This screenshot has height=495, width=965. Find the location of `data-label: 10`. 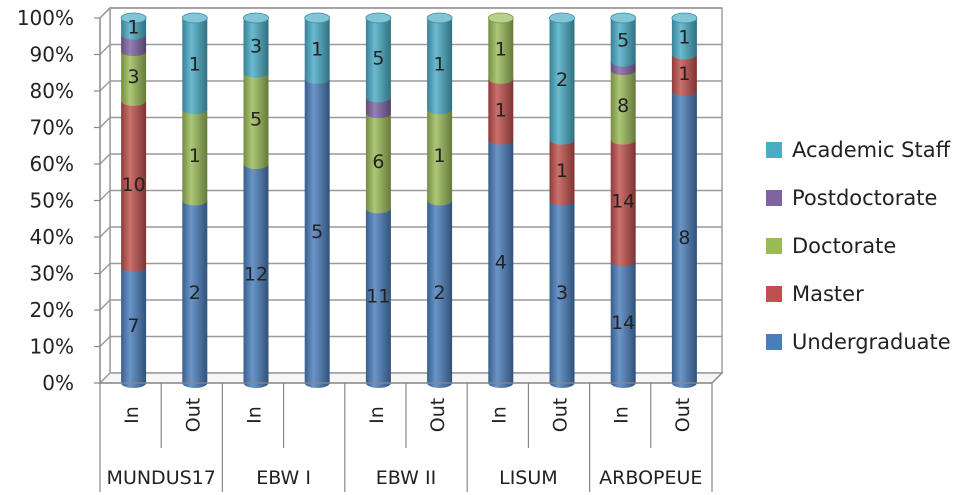

data-label: 10 is located at coordinates (134, 185).